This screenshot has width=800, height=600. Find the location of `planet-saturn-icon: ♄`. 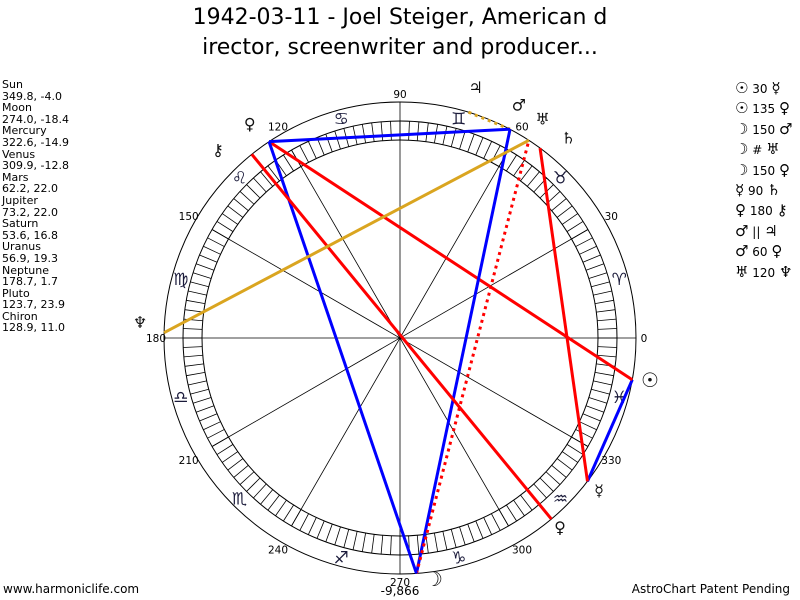

planet-saturn-icon: ♄ is located at coordinates (568, 137).